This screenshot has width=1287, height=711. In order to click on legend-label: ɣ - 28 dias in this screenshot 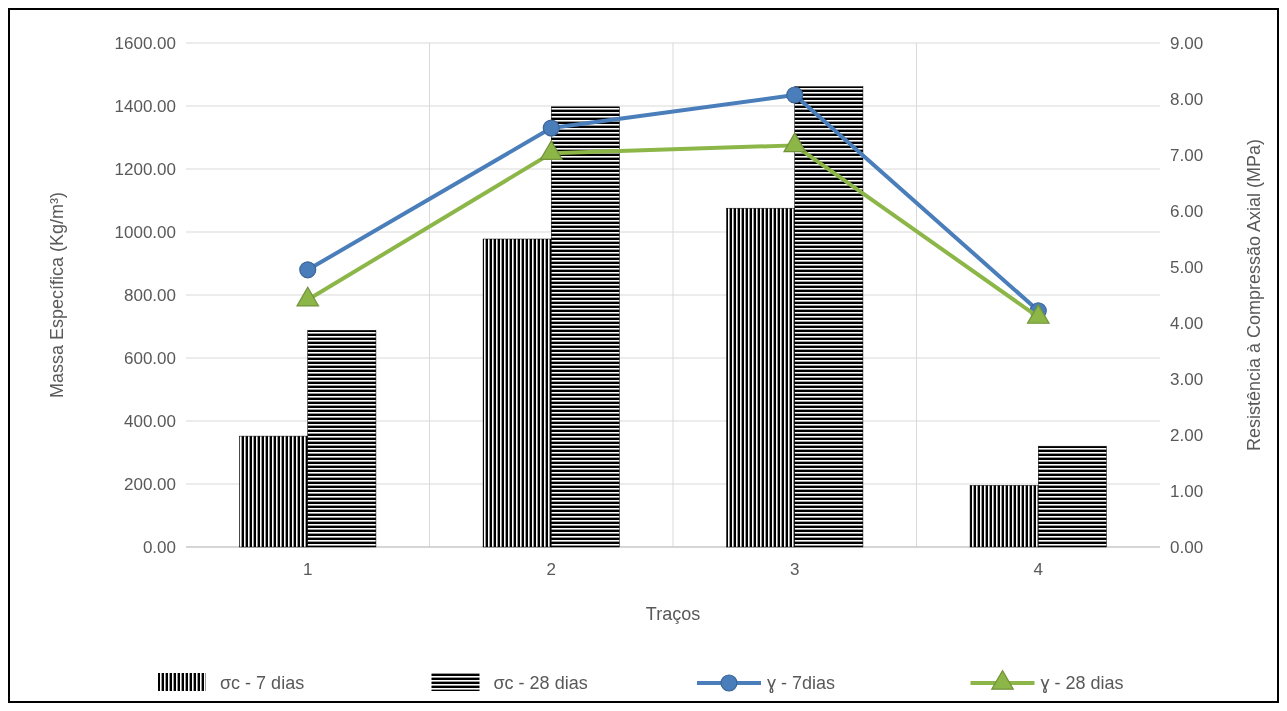, I will do `click(1082, 683)`.